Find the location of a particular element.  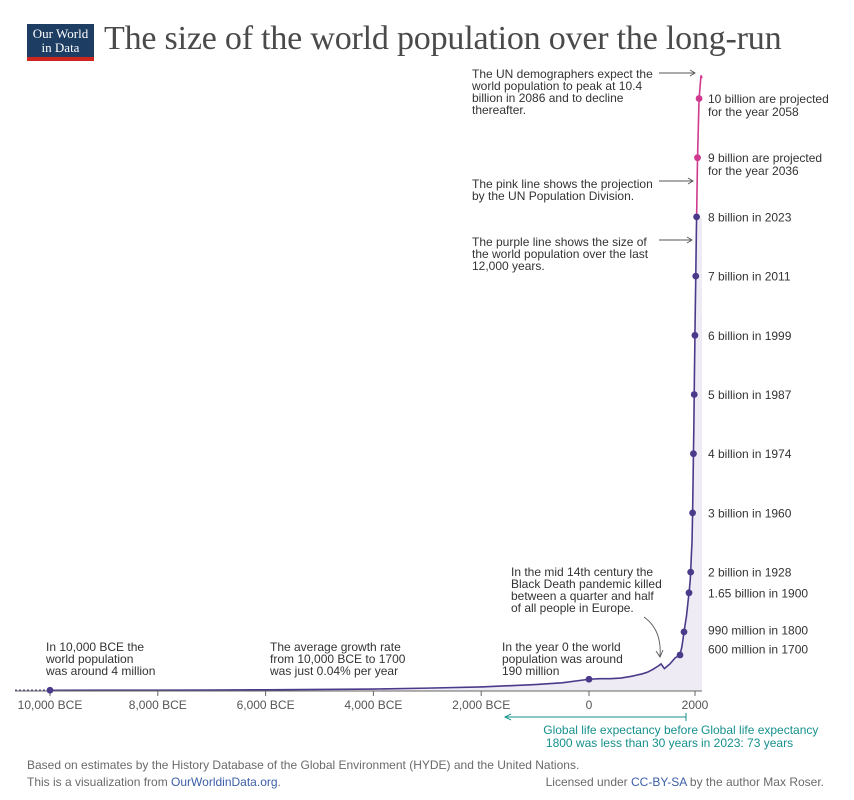

x-tick-label: 6,000 BCE is located at coordinates (266, 705).